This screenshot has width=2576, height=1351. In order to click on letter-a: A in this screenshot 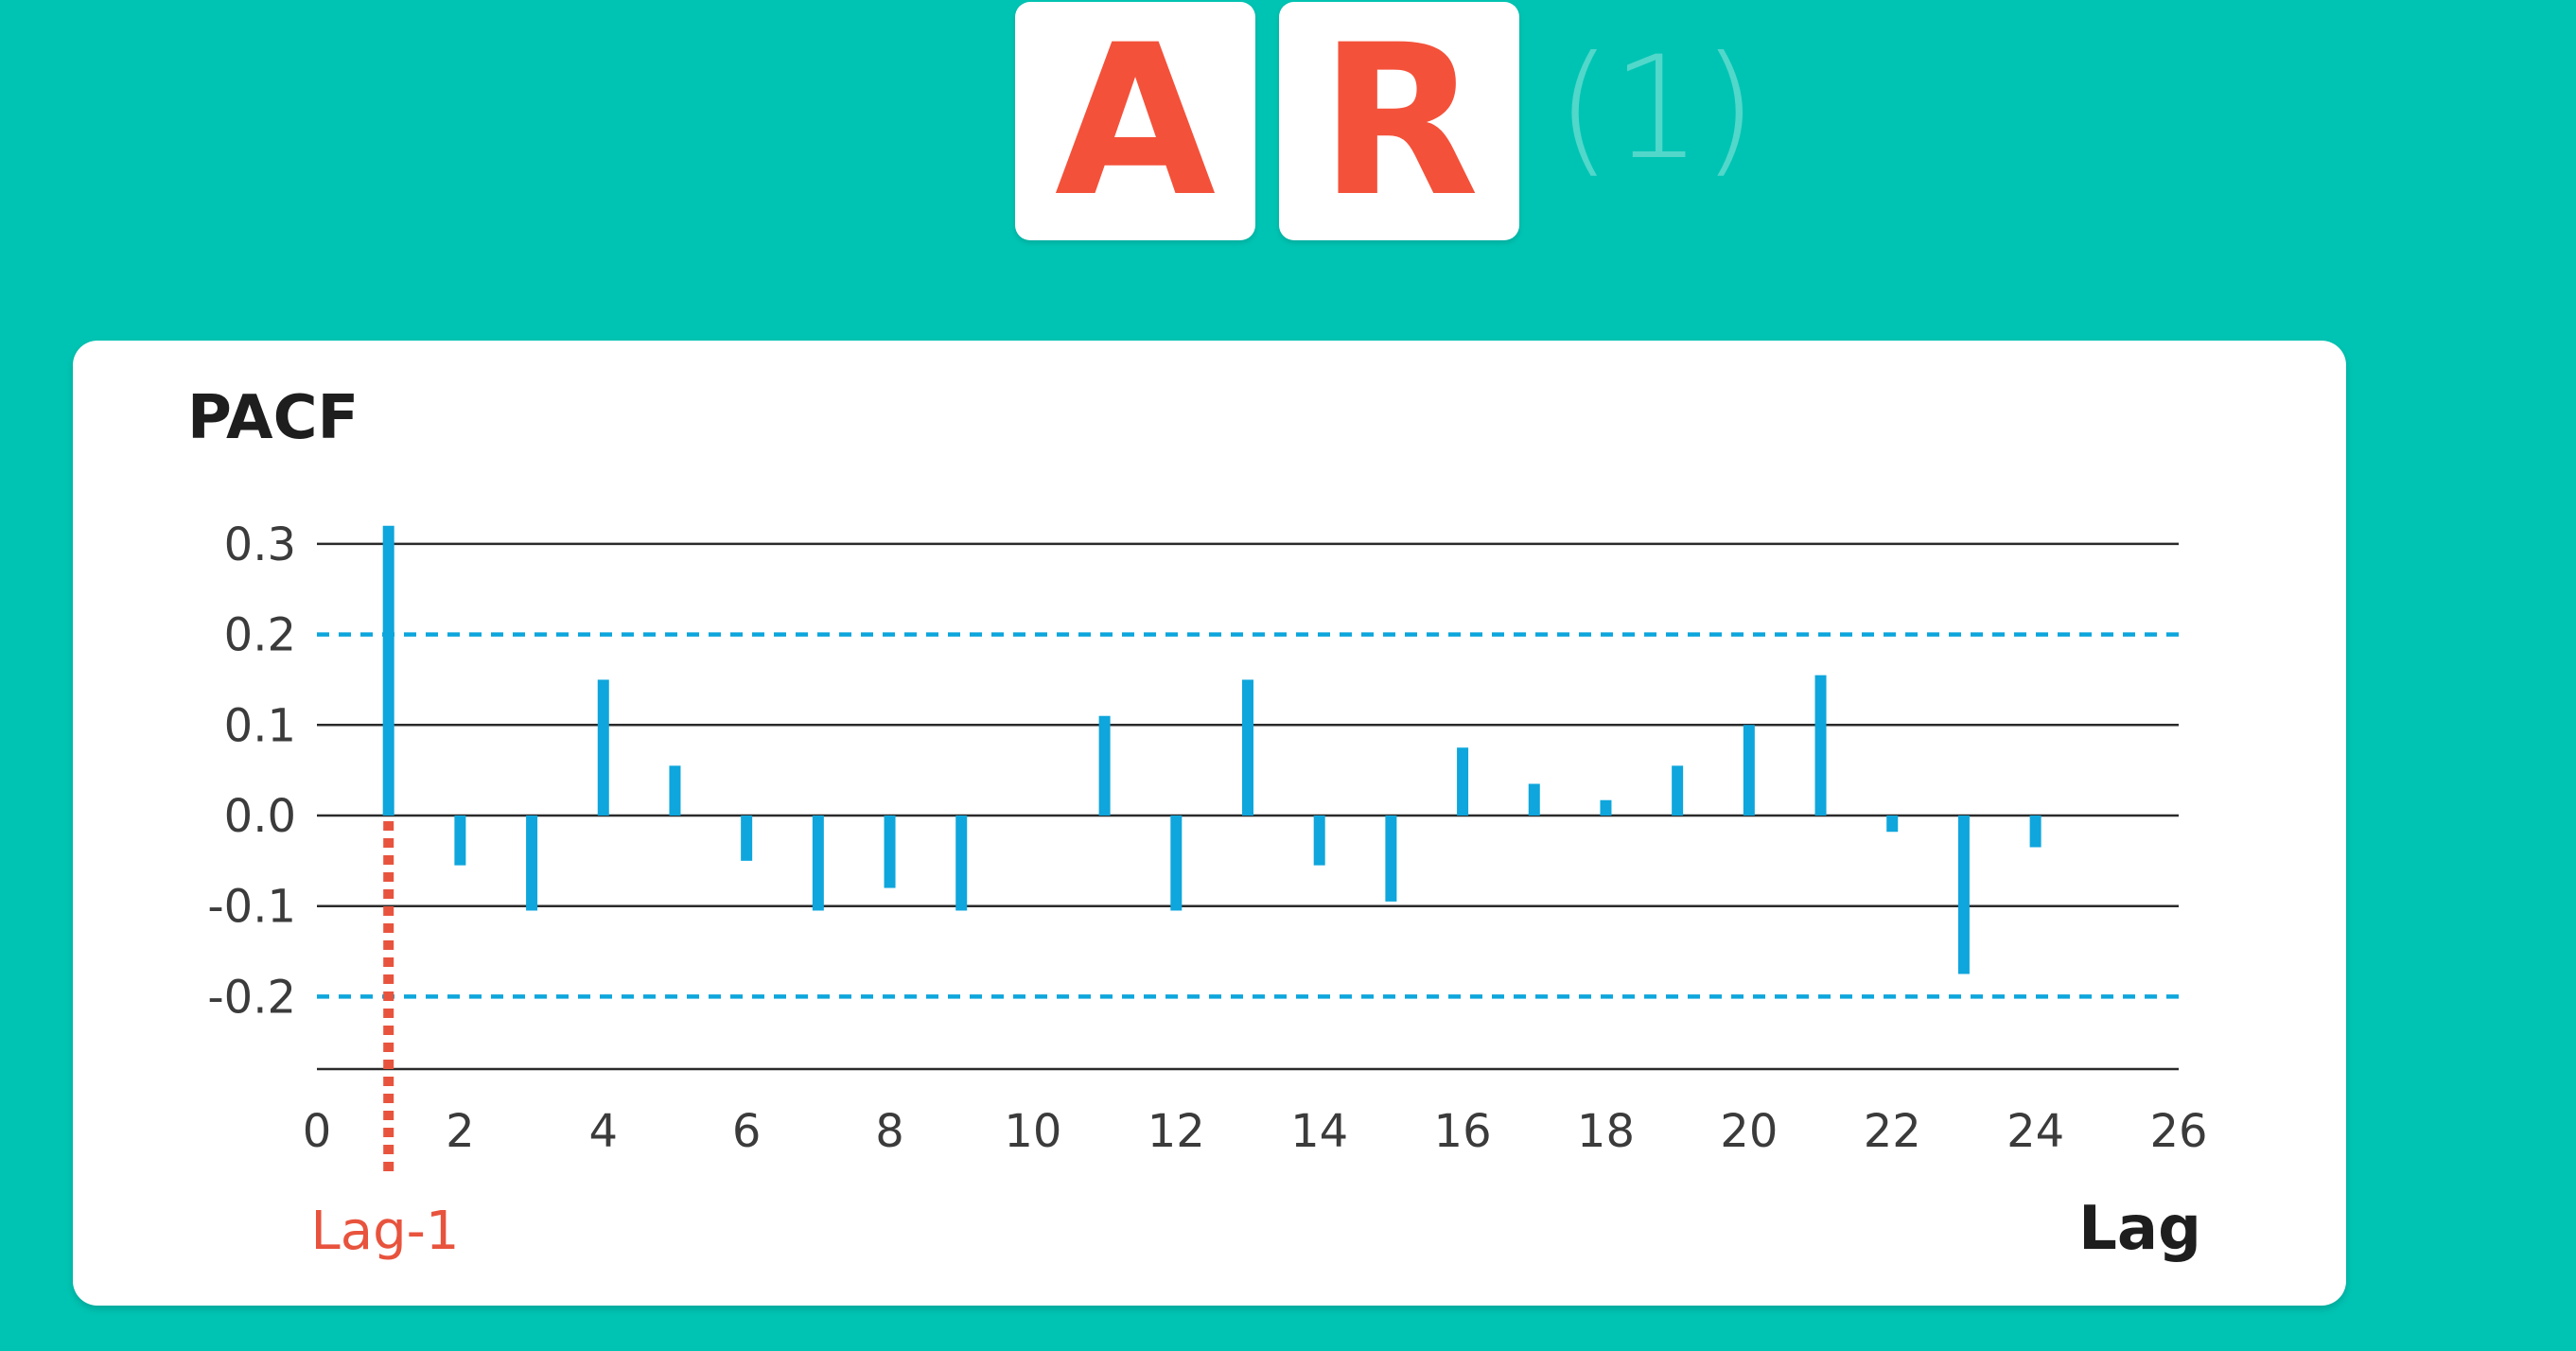, I will do `click(1136, 121)`.